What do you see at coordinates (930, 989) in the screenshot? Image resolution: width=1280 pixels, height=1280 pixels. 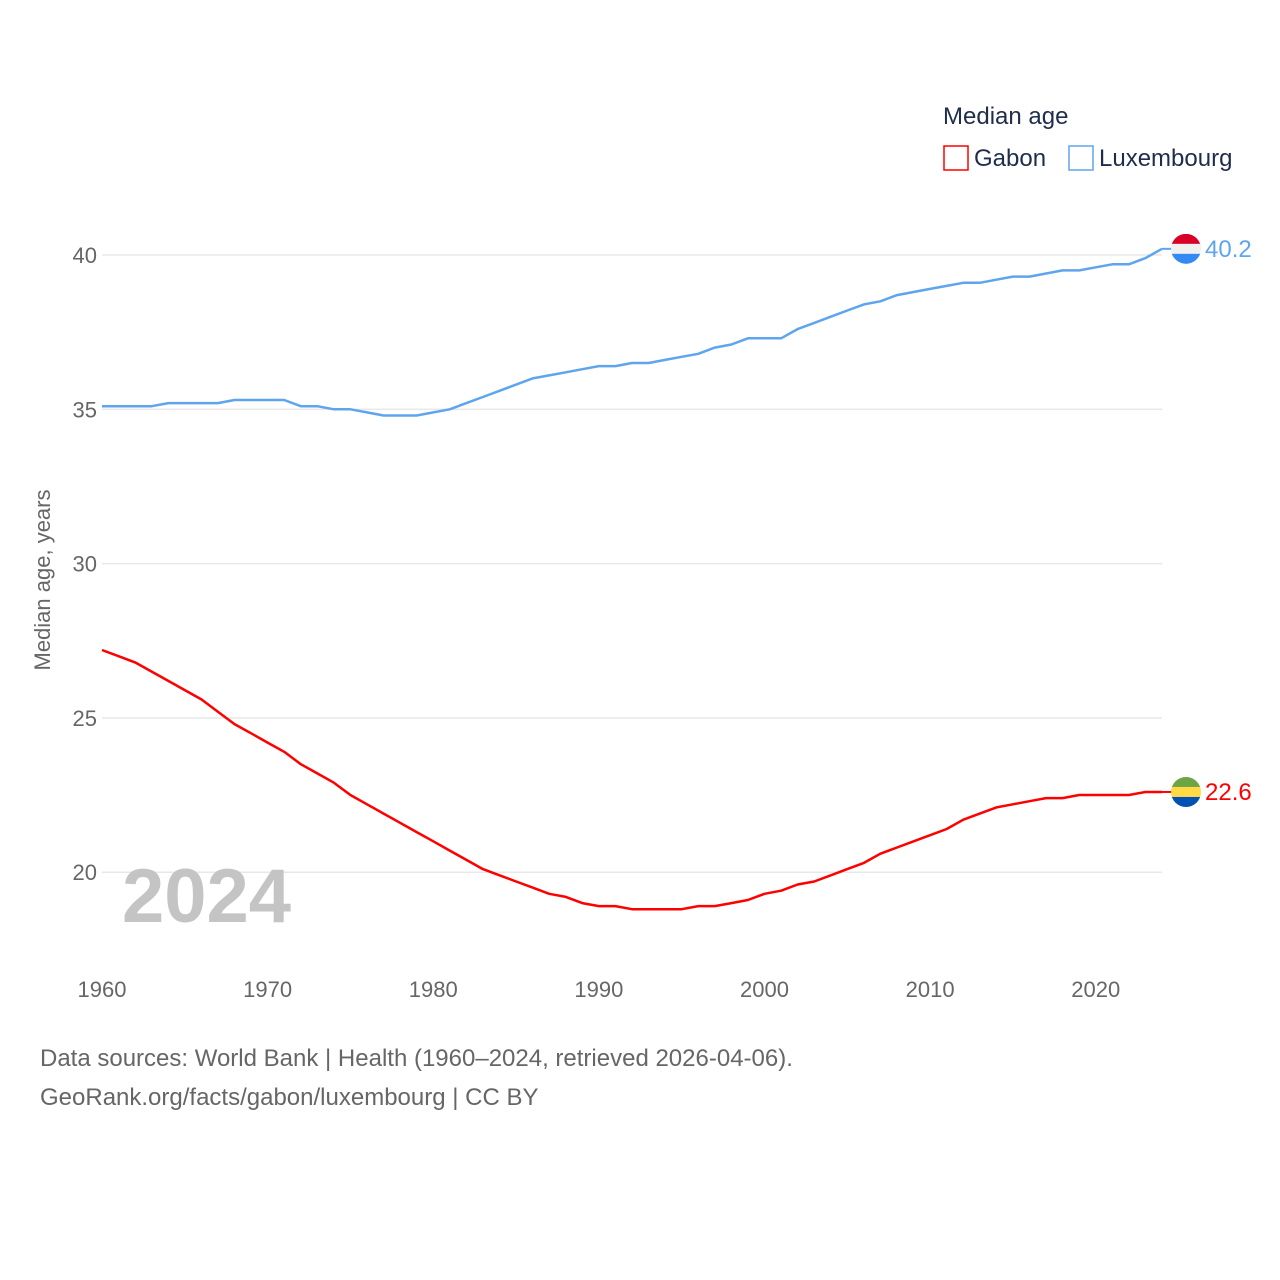 I see `x-tick-label: 2010` at bounding box center [930, 989].